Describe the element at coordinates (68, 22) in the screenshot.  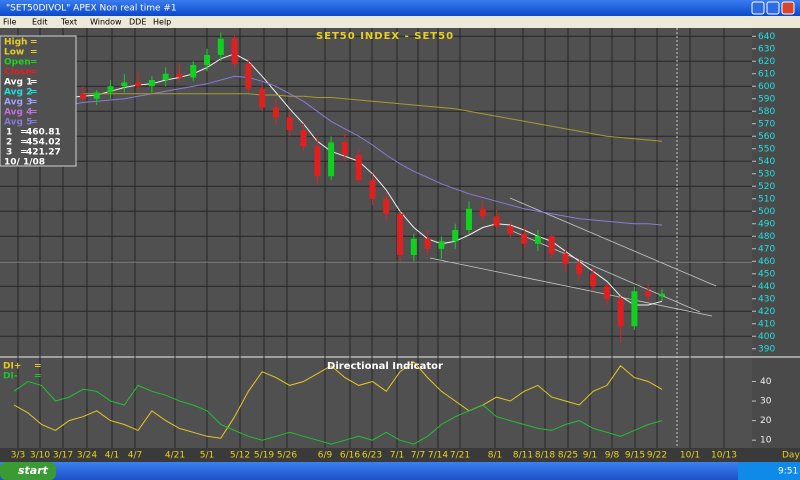
I see `menu-item: Text` at that location.